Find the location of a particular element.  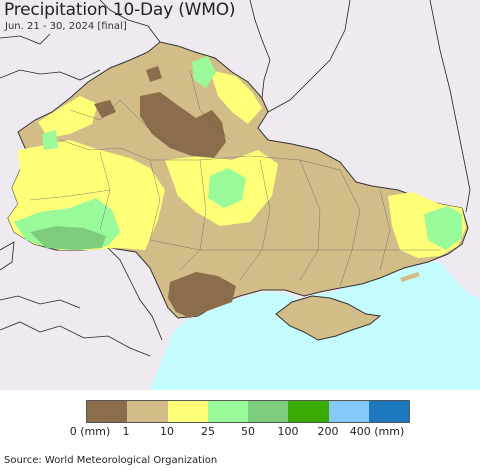

legend-swatch-400-plus is located at coordinates (388, 411).